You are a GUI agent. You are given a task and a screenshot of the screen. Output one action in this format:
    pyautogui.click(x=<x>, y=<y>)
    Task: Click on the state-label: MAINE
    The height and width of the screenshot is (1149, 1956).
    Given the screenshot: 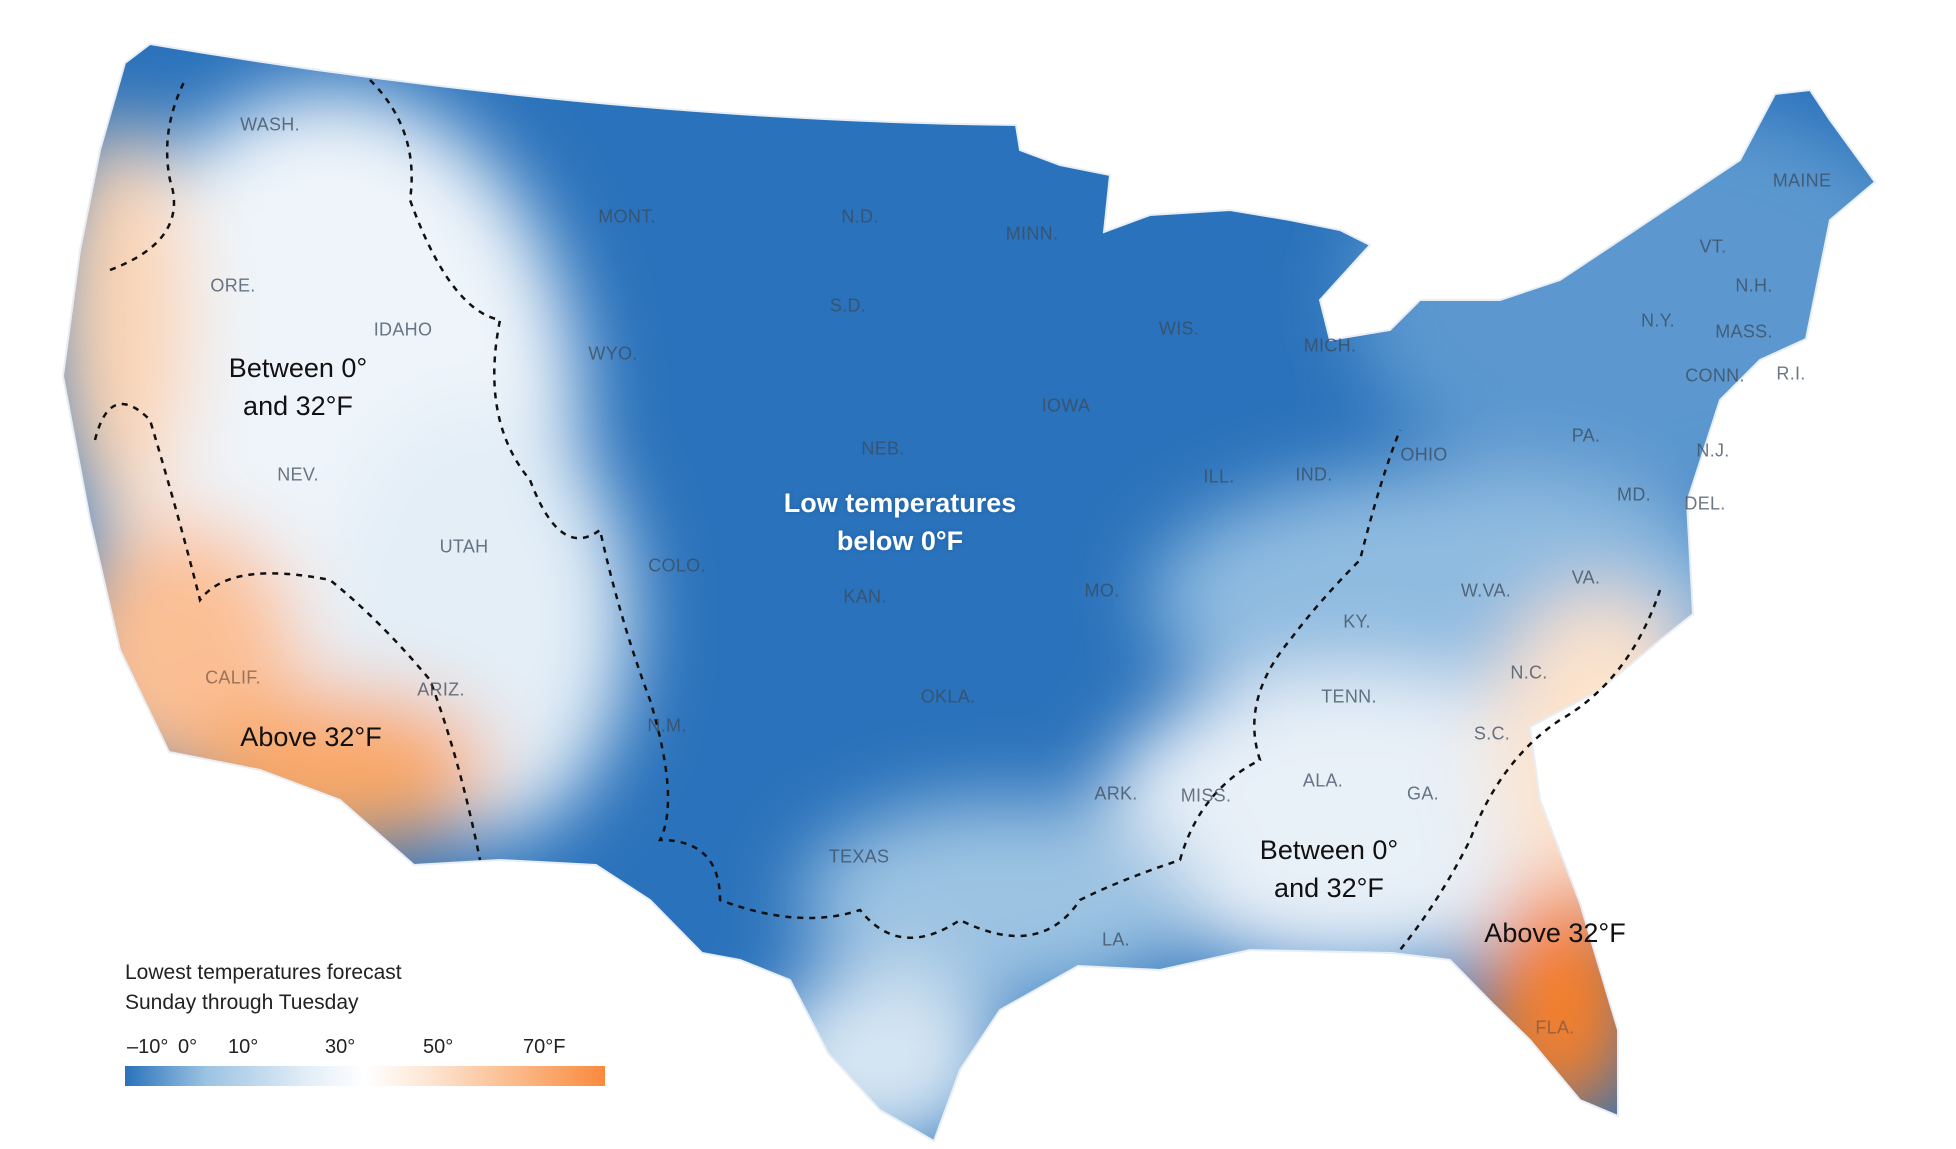 What is the action you would take?
    pyautogui.click(x=1802, y=180)
    